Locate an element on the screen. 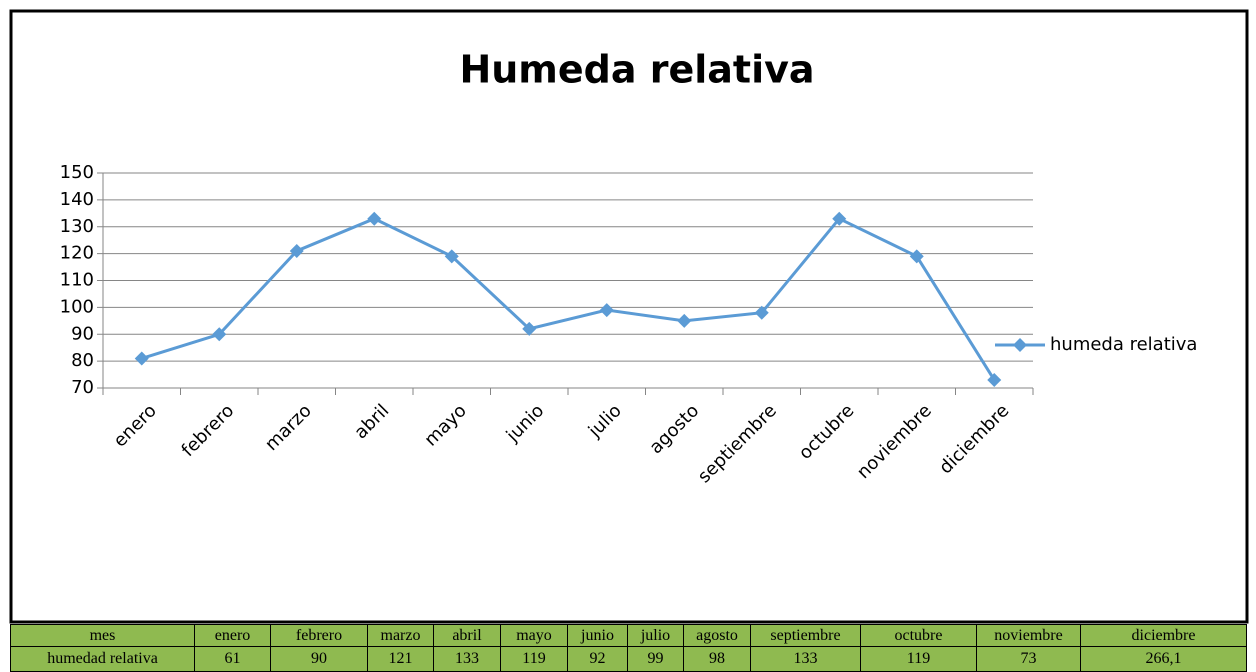 This screenshot has width=1256, height=672. y-tick-label: 150 is located at coordinates (77, 172).